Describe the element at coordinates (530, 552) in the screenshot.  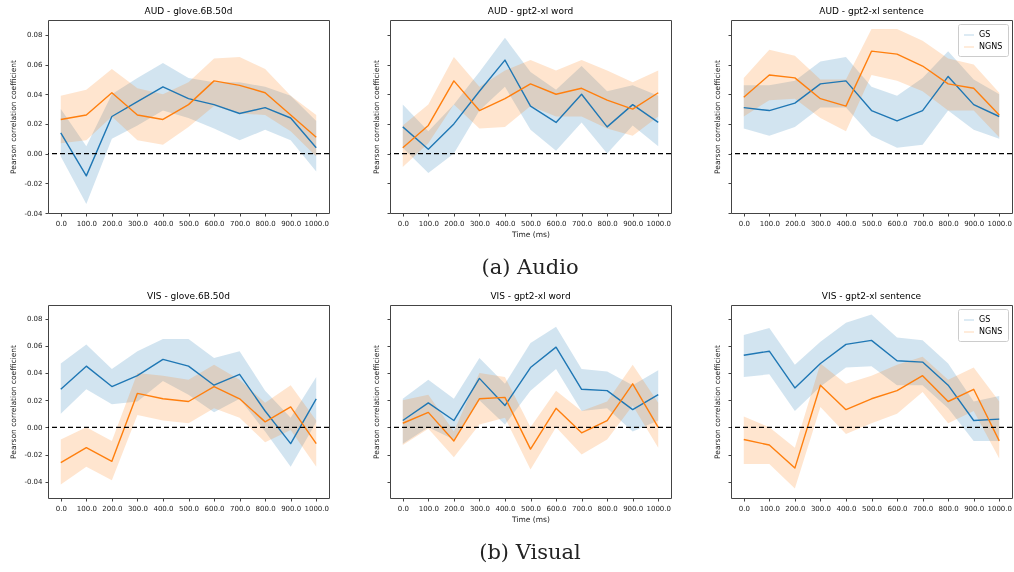
I see `text: (b) Visual` at that location.